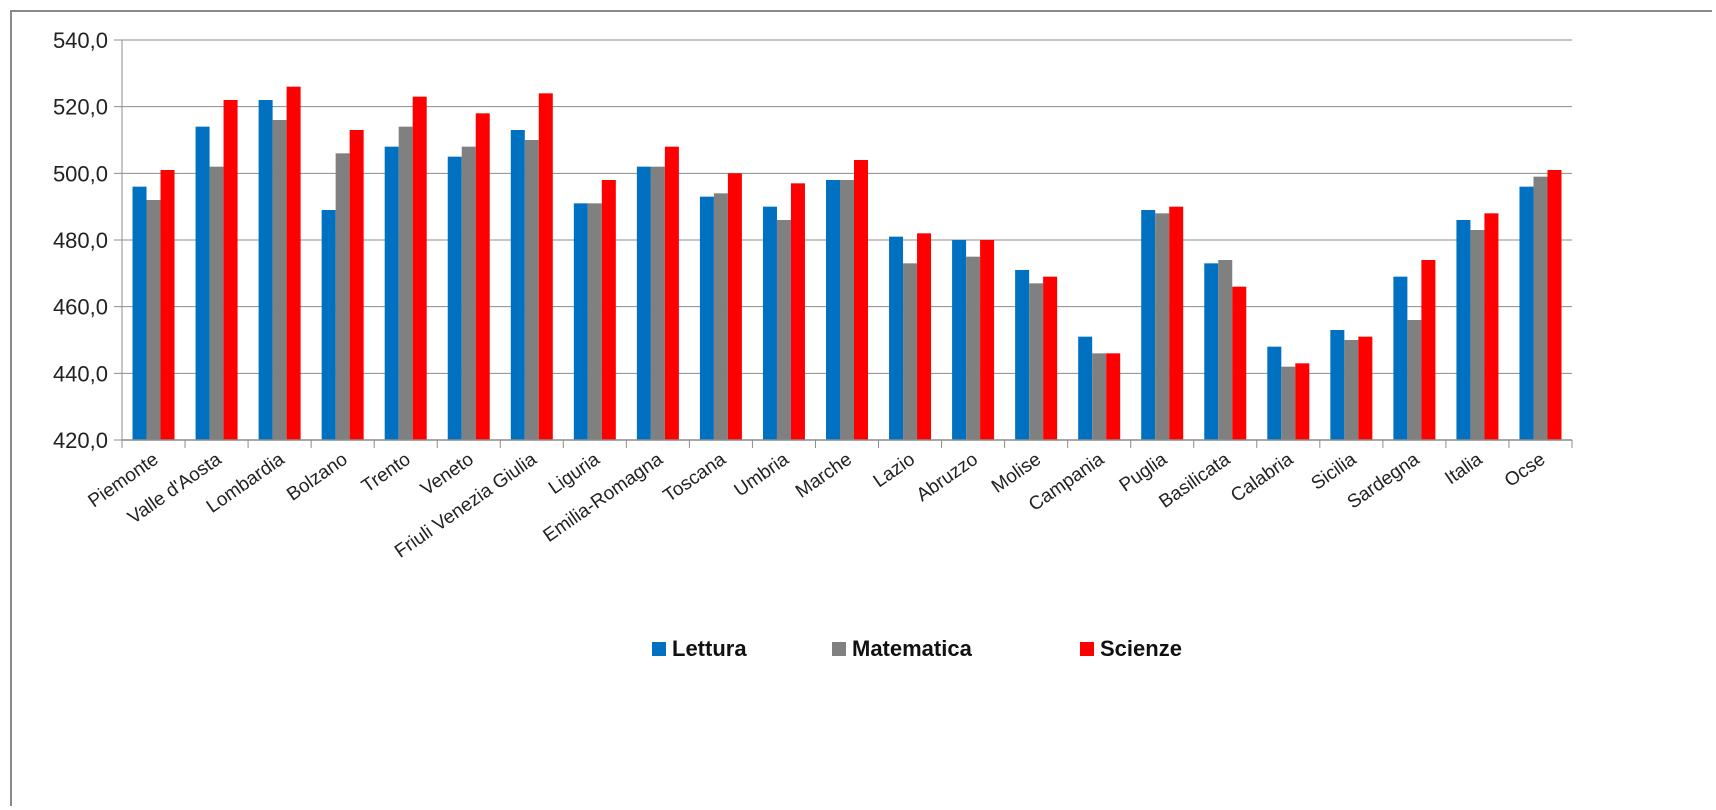 This screenshot has width=1716, height=810. I want to click on y-axis-ticks: 420,0 440,0 460,0 480,0 500,0 520,0 540,0, so click(88, 240).